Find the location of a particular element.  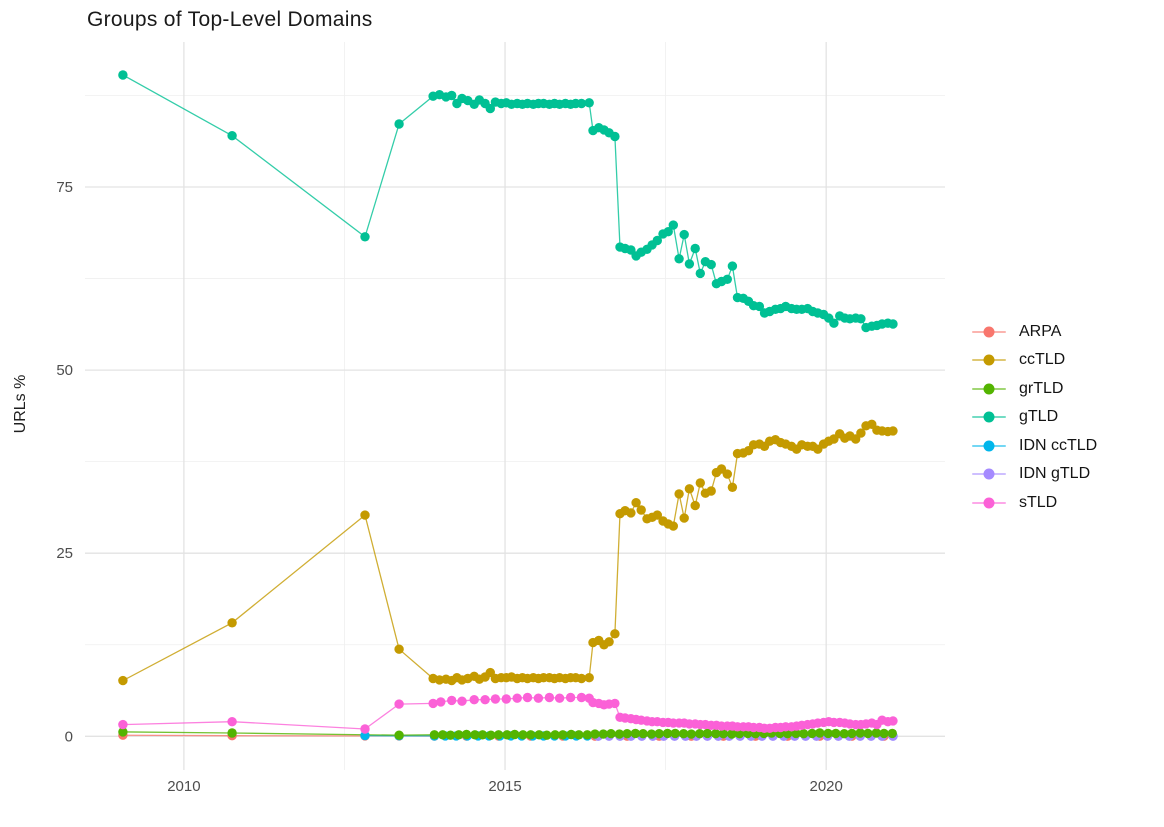

legend-item-sTLD: sTLD is located at coordinates (1034, 502).